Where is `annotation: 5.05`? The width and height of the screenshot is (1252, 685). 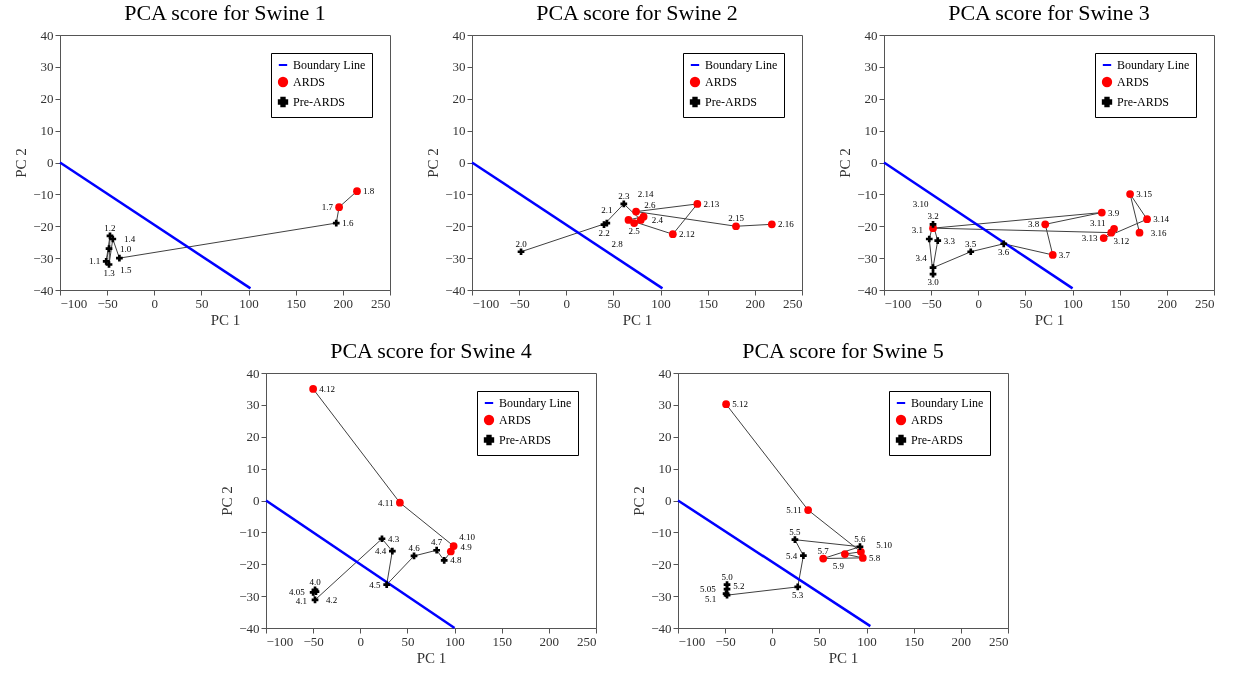
annotation: 5.05 is located at coordinates (708, 589).